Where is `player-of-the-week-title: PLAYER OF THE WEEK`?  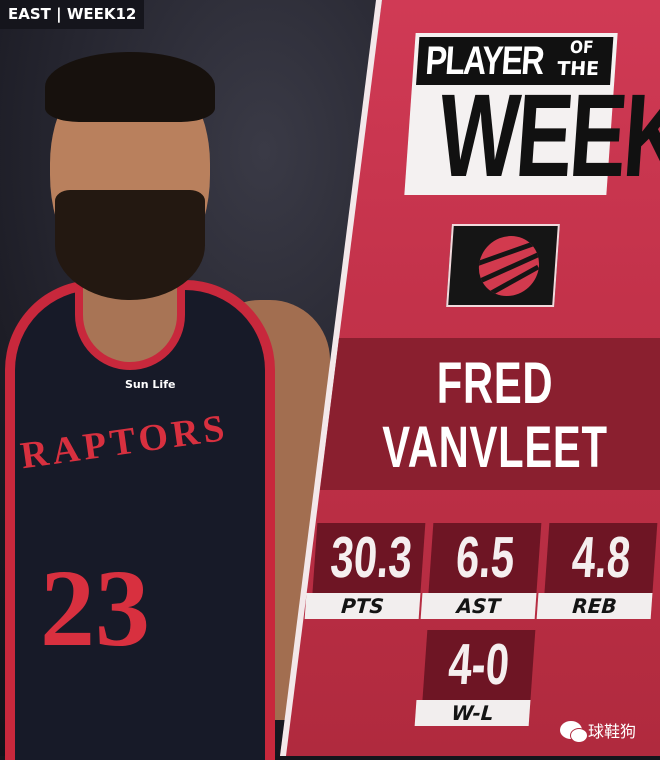 player-of-the-week-title: PLAYER OF THE WEEK is located at coordinates (532, 117).